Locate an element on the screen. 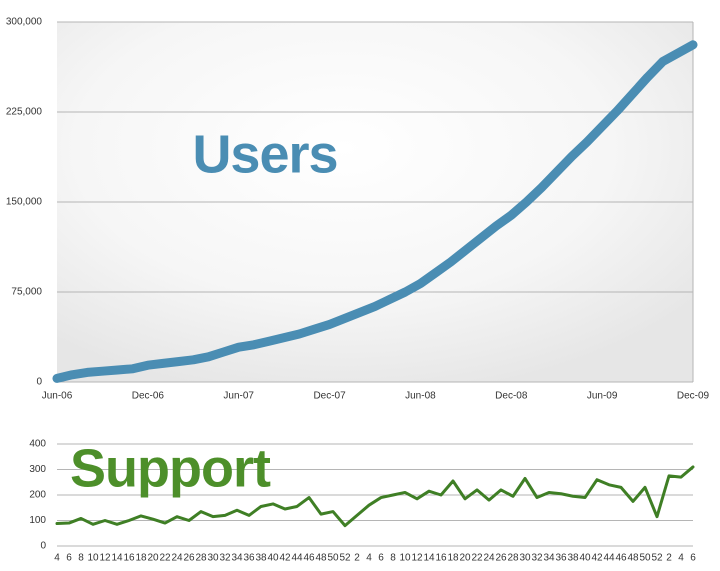 This screenshot has width=720, height=571. y-tick-label: 150,000 is located at coordinates (24, 202).